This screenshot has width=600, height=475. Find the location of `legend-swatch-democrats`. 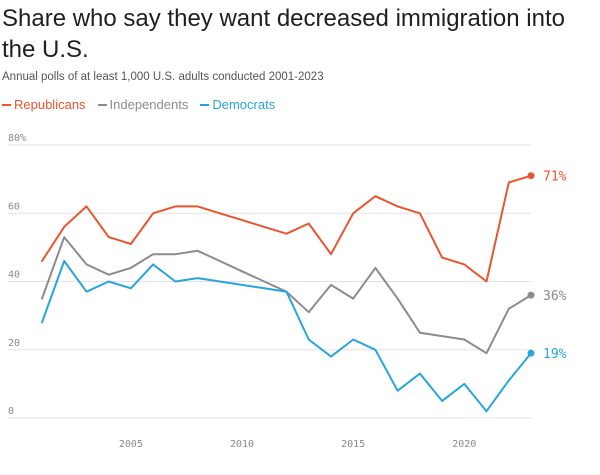

legend-swatch-democrats is located at coordinates (205, 104).